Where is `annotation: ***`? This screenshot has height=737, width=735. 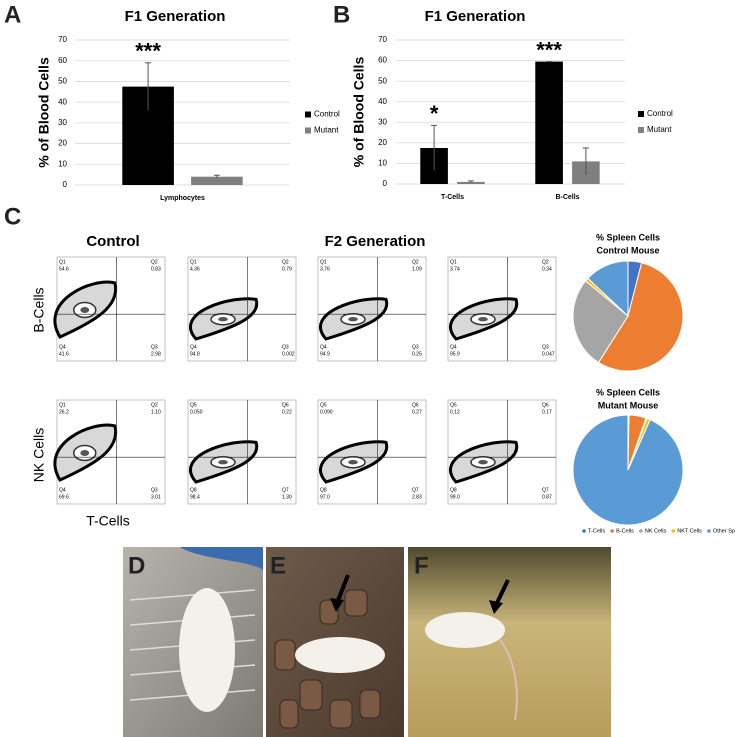
annotation: *** is located at coordinates (148, 51).